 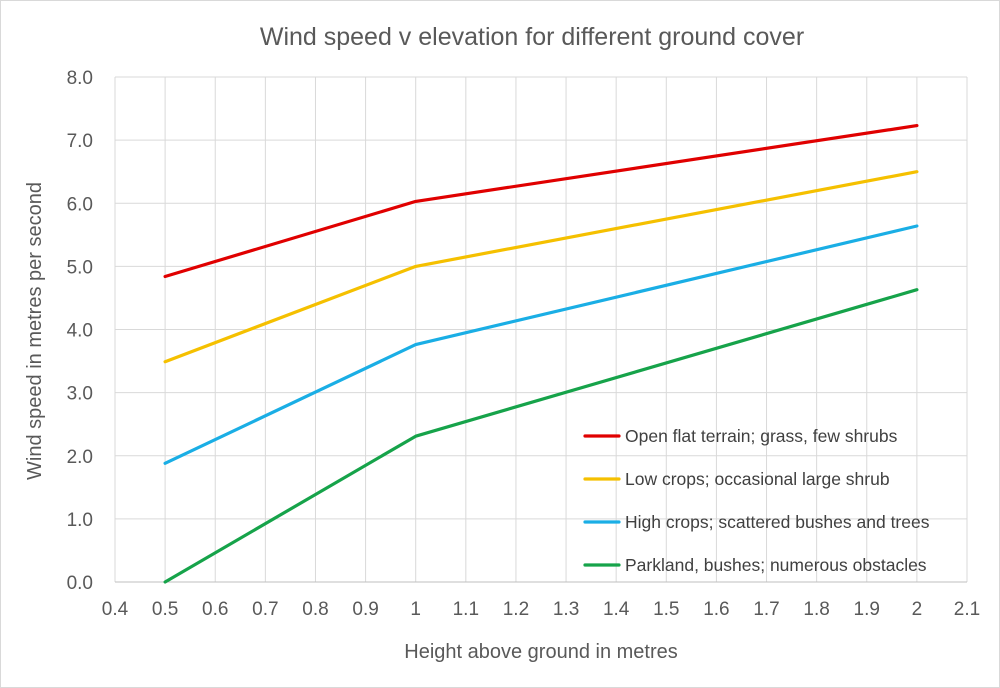 What do you see at coordinates (917, 609) in the screenshot?
I see `x-tick-label: 2` at bounding box center [917, 609].